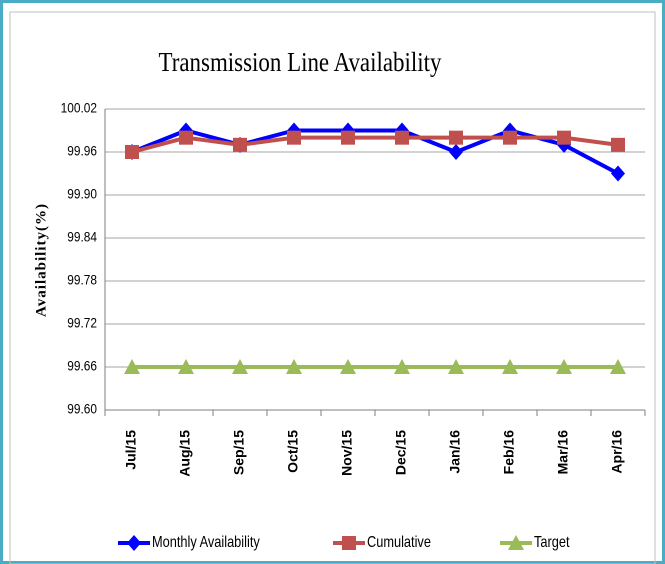 The width and height of the screenshot is (665, 564). Describe the element at coordinates (82, 366) in the screenshot. I see `y-tick-label: 99.66` at that location.